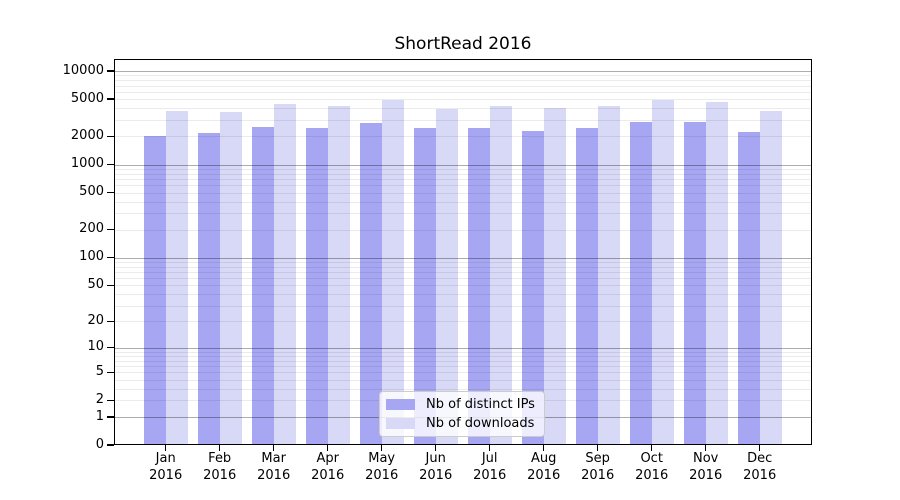 This screenshot has height=500, width=900. Describe the element at coordinates (165, 448) in the screenshot. I see `x-tick-mark-jan` at that location.